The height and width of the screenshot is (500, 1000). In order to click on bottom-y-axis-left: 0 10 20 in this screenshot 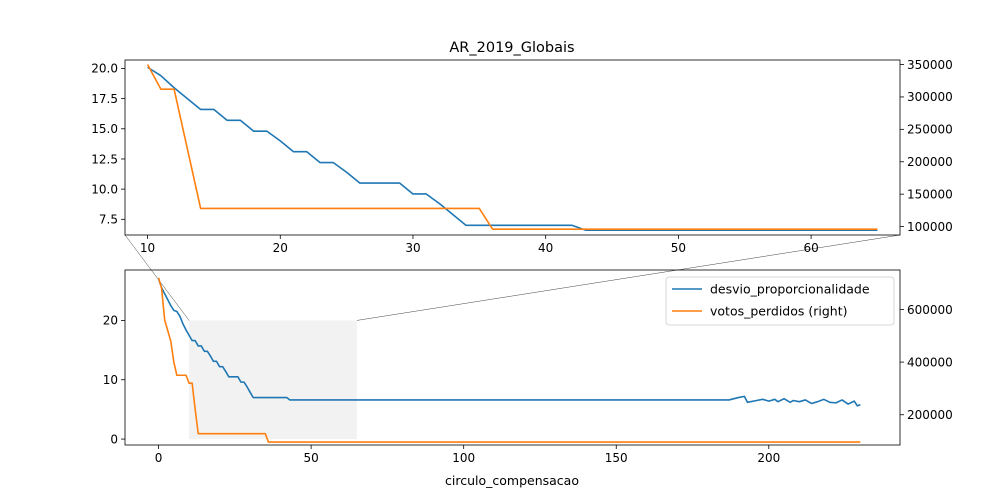, I will do `click(114, 380)`.